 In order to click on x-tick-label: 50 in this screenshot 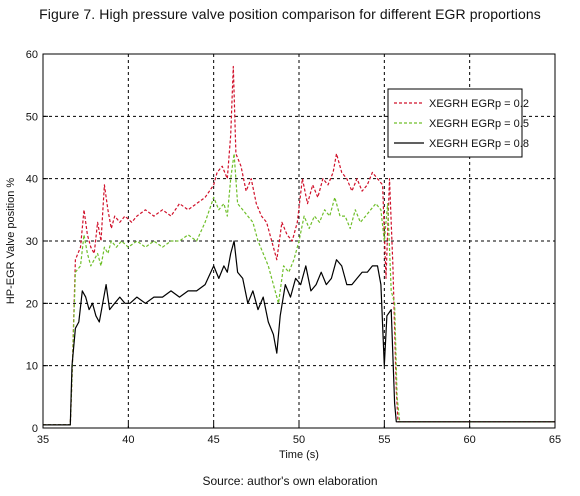, I will do `click(299, 440)`.